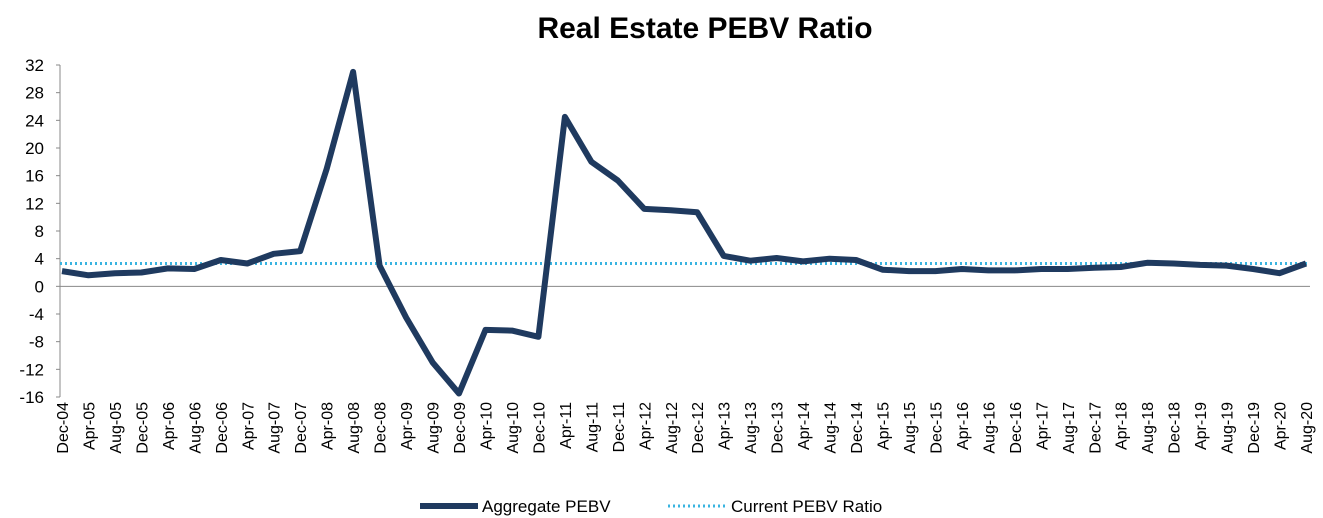  I want to click on x-tick-label: Aug-16, so click(989, 428).